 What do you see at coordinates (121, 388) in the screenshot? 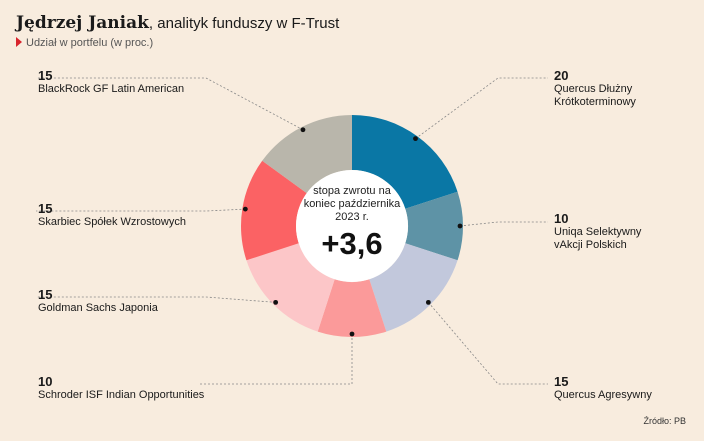
I see `label-schroder: 10 Schroder ISF Indian Opportunities` at bounding box center [121, 388].